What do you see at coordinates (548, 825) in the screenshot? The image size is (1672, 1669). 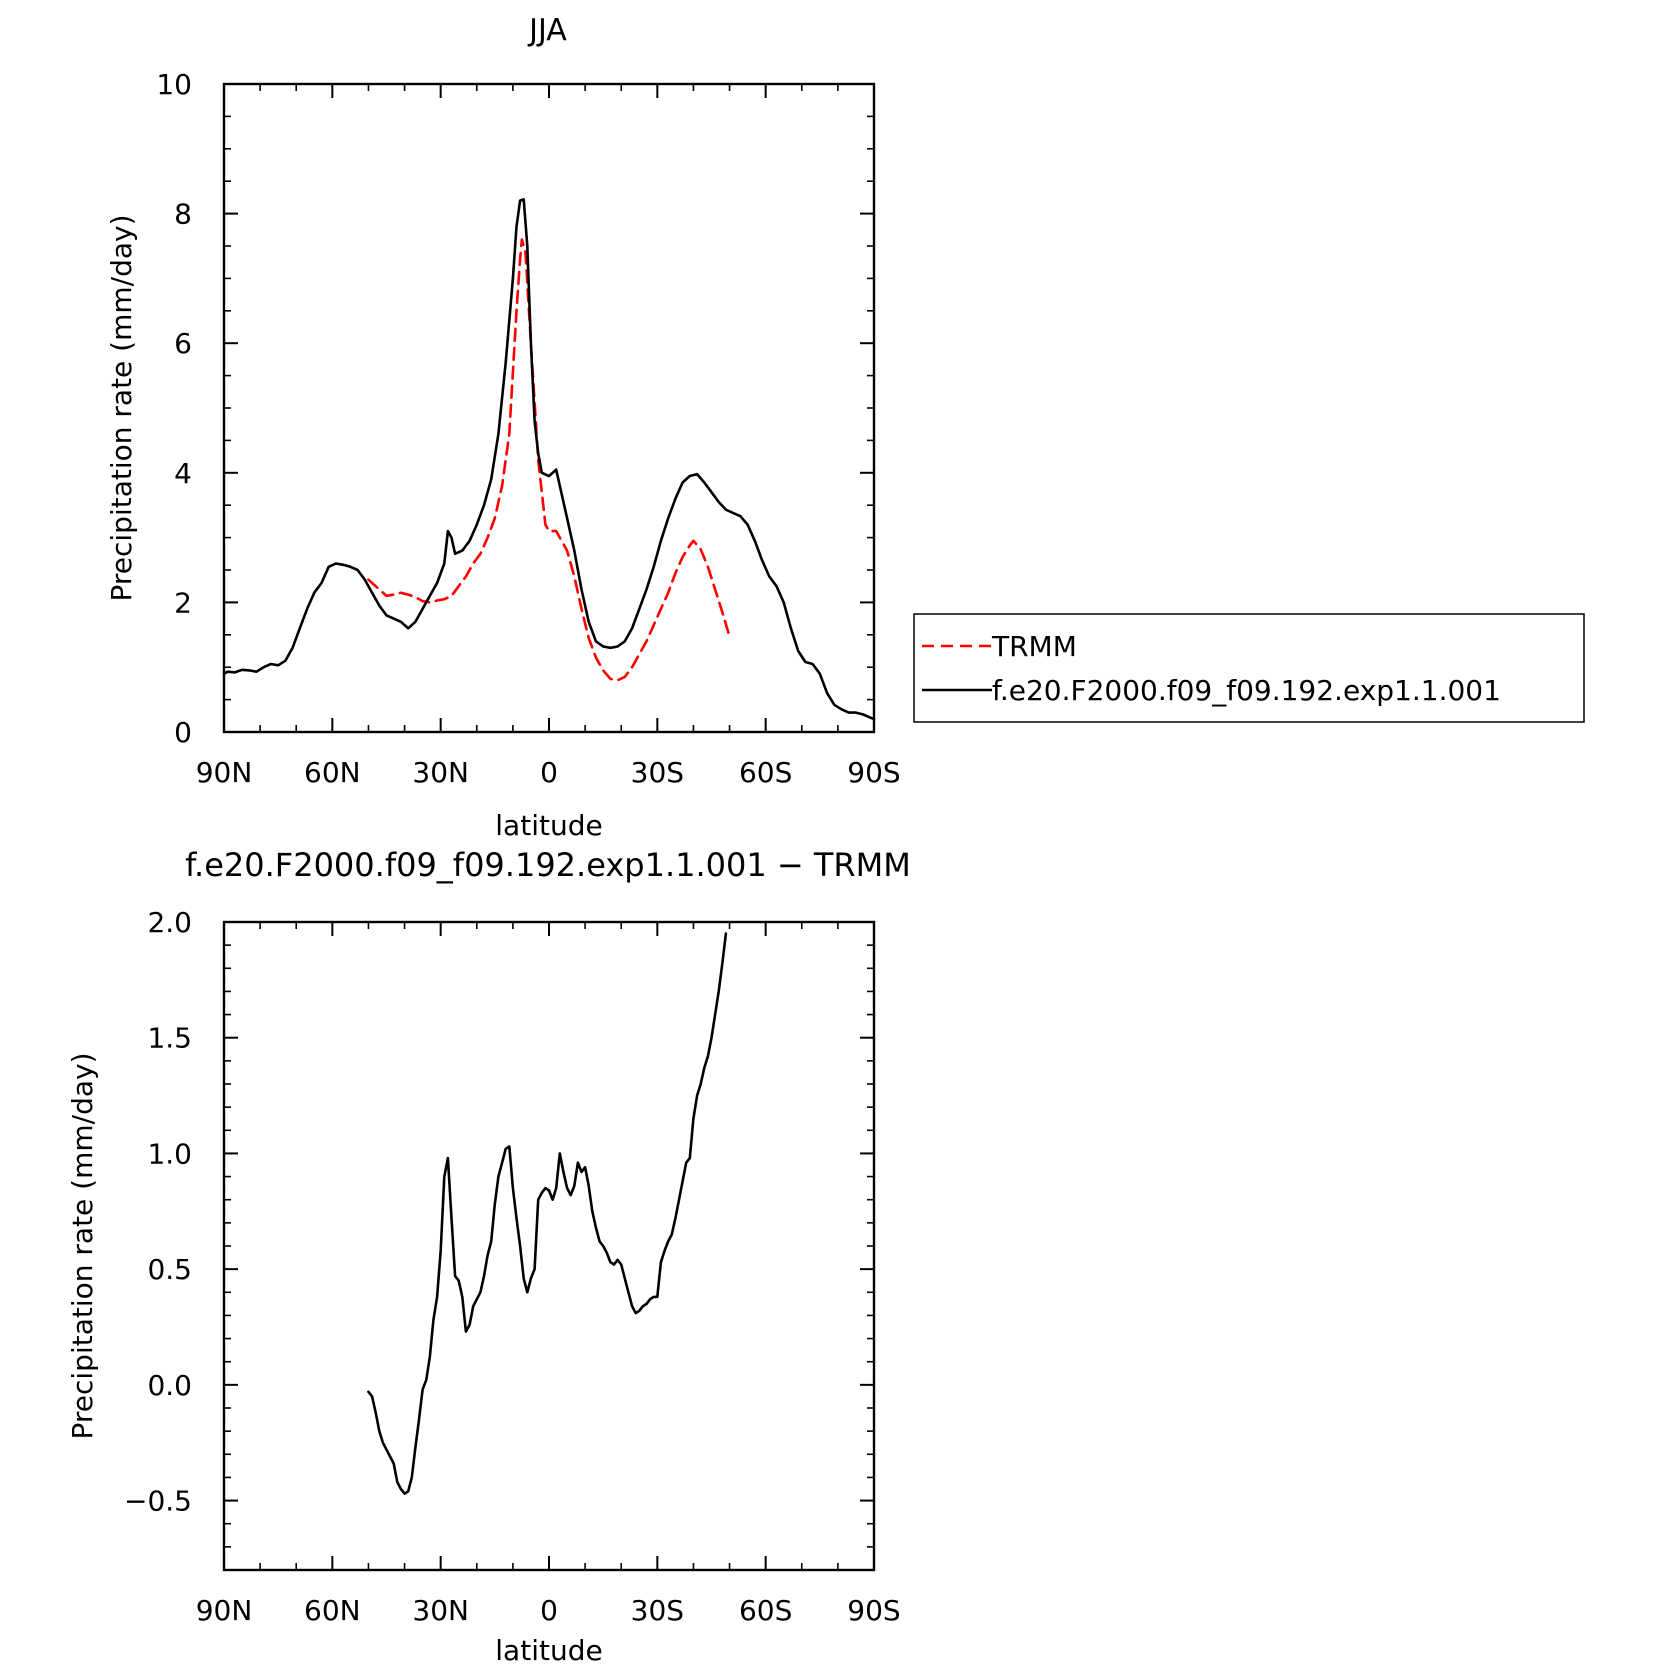 I see `top-x-axis-label: latitude` at bounding box center [548, 825].